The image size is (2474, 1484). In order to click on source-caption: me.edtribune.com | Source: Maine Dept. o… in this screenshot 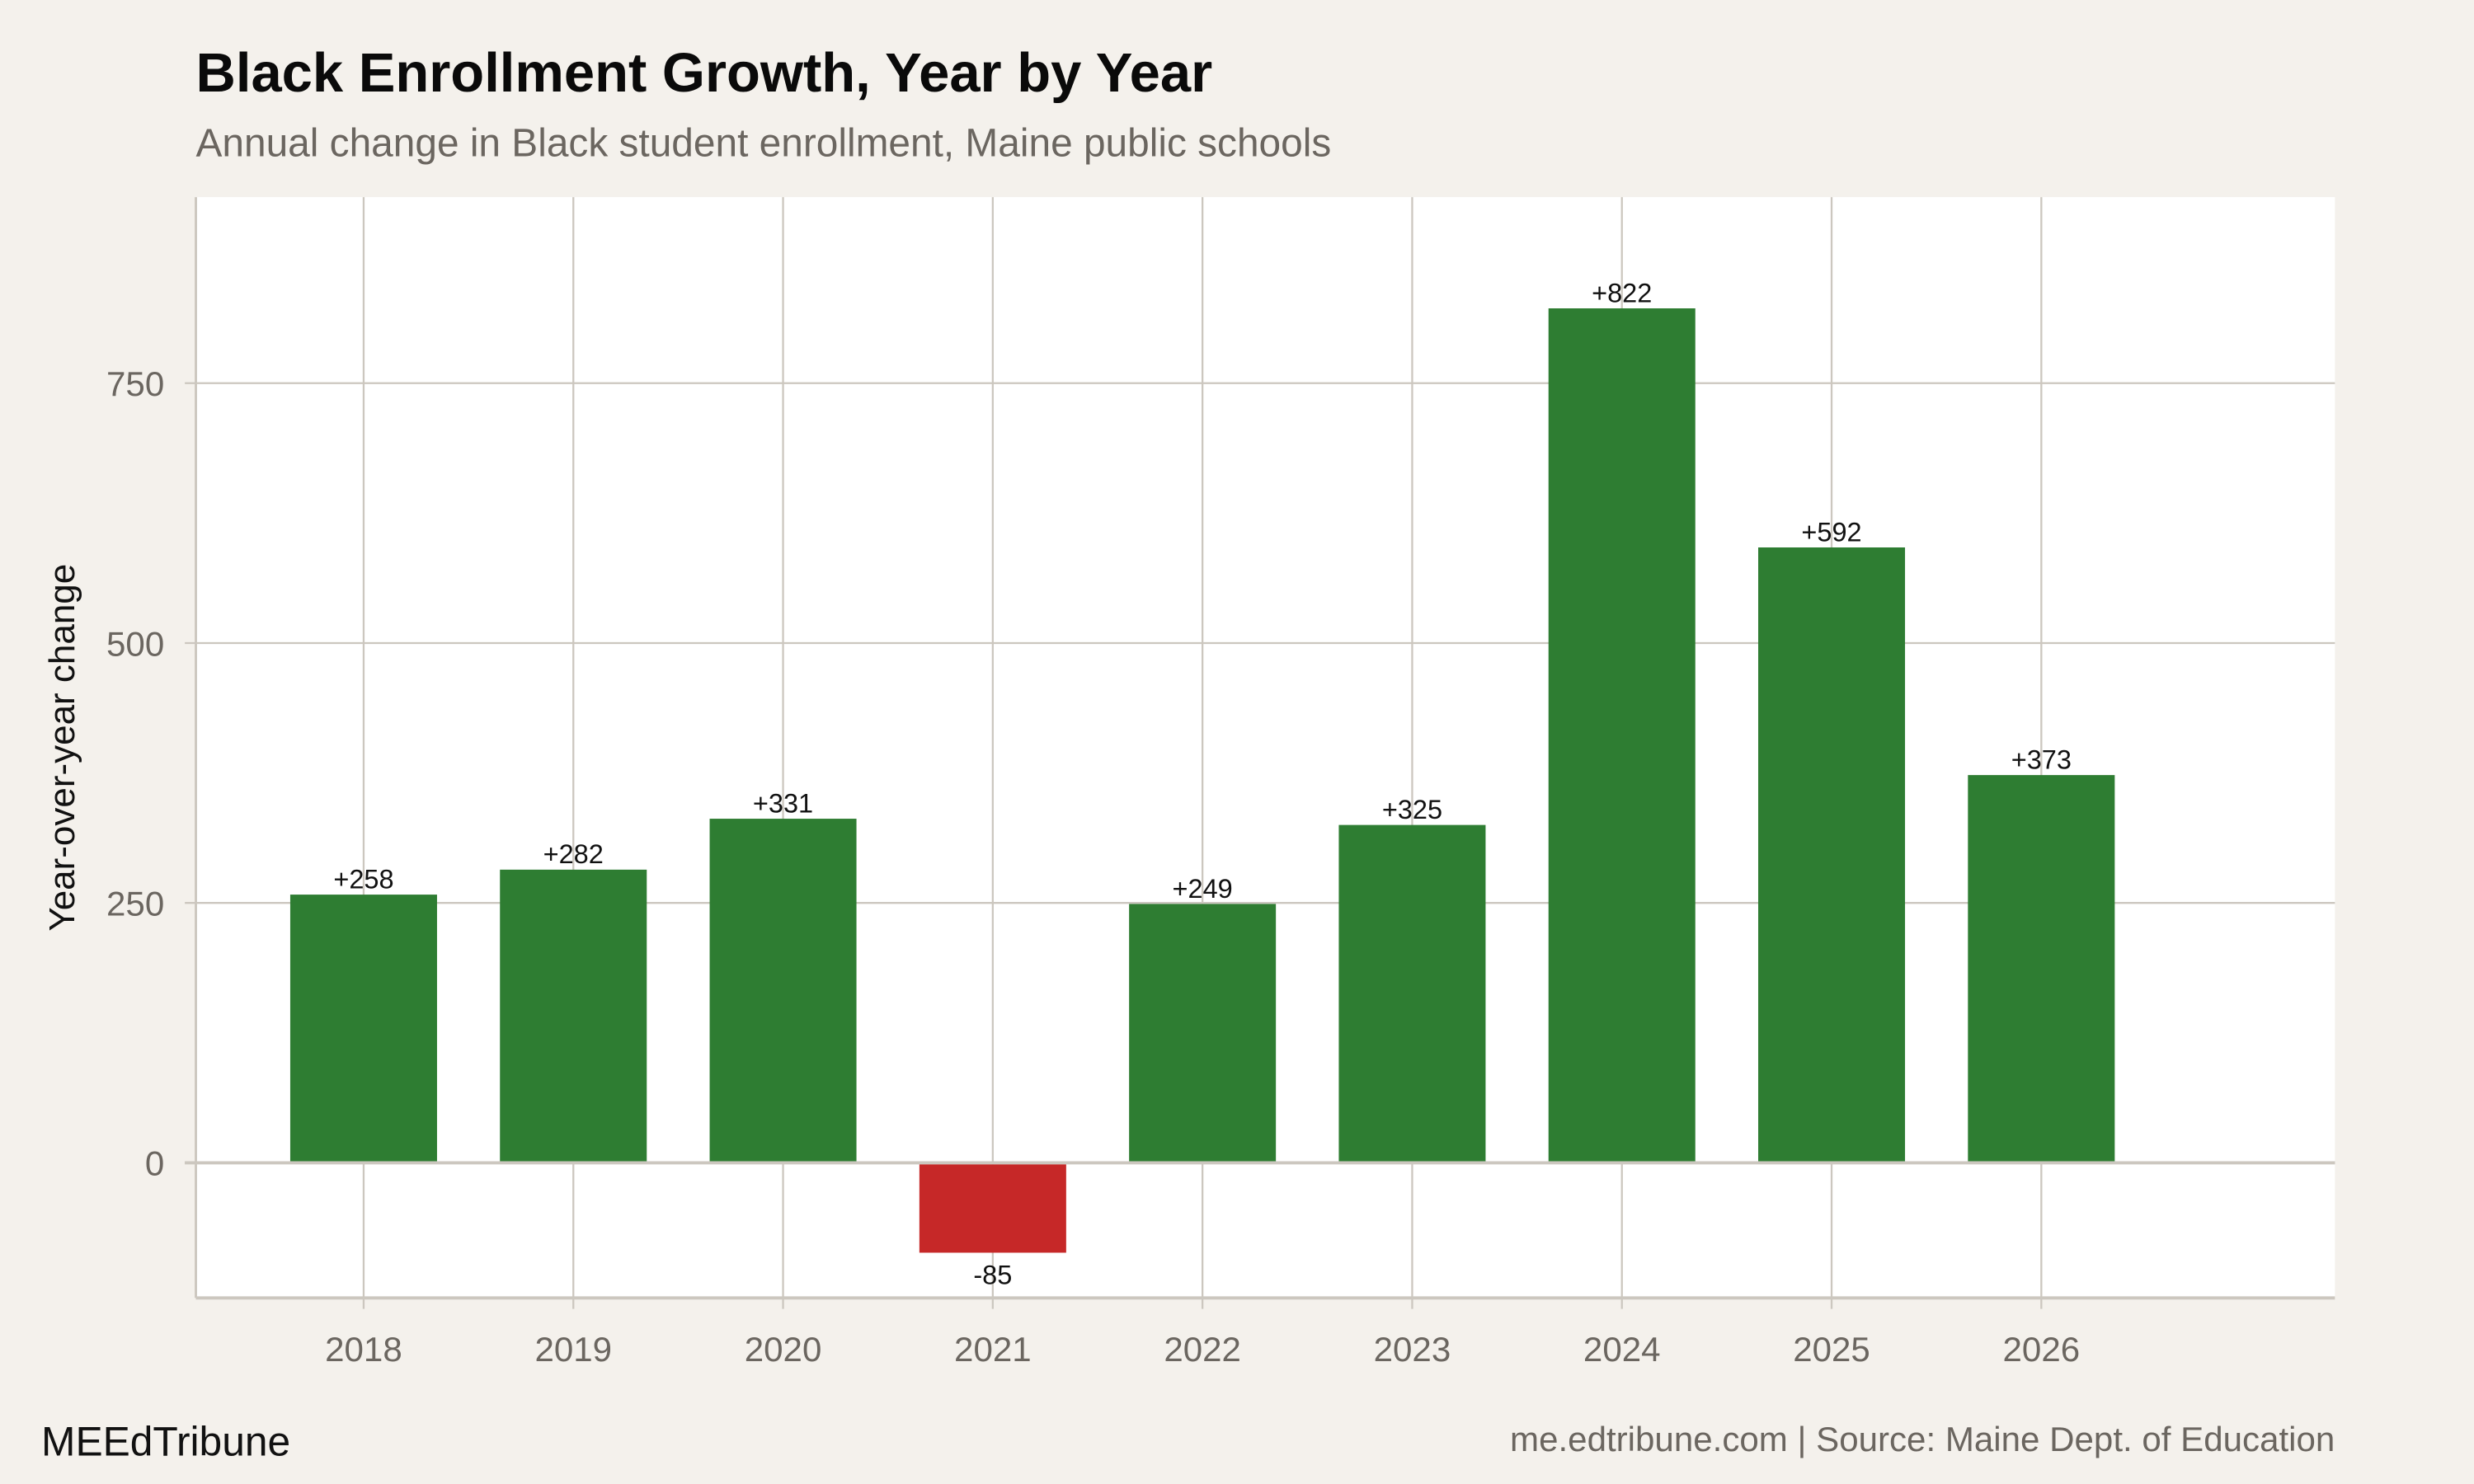, I will do `click(1922, 1439)`.